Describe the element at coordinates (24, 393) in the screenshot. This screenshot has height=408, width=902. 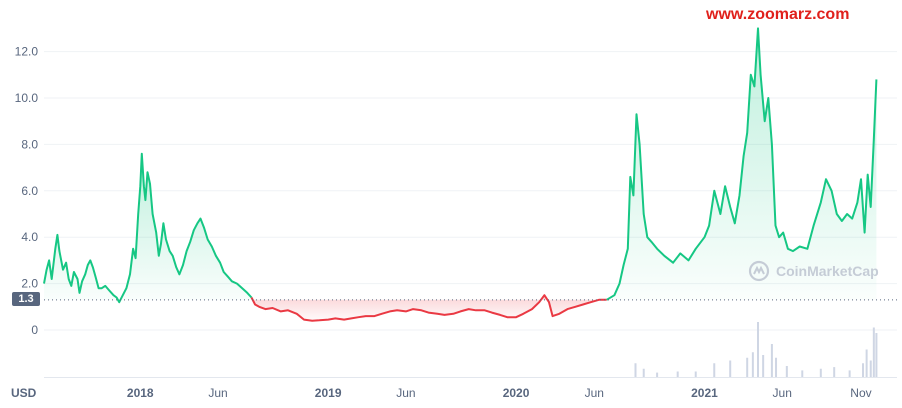
I see `currency-label: USD` at that location.